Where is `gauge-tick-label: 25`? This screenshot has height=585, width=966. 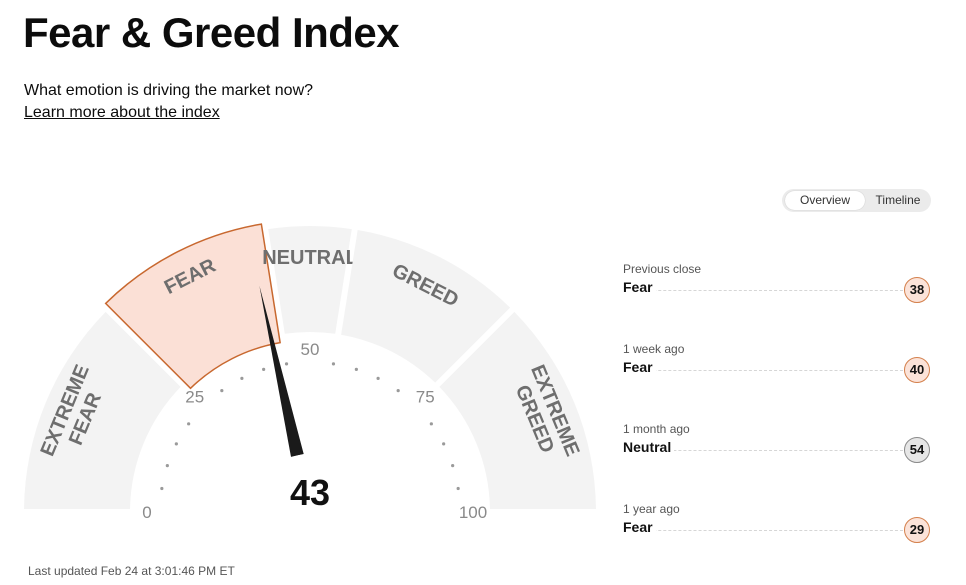
gauge-tick-label: 25 is located at coordinates (194, 397).